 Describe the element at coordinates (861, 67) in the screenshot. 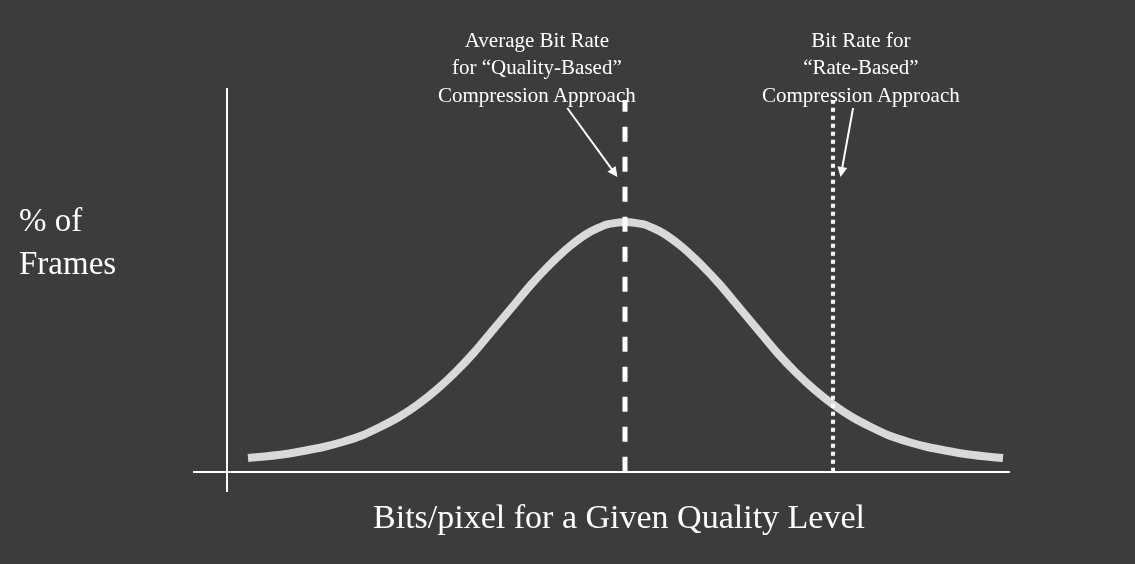

I see `text: Bit Rate for “Rate-Based” Compression Approach` at that location.